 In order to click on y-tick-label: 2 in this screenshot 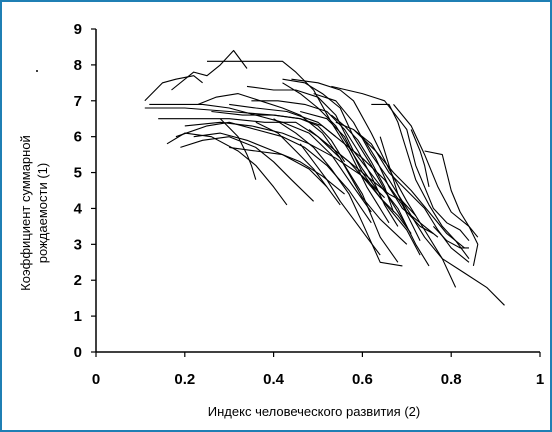, I will do `click(78, 280)`.